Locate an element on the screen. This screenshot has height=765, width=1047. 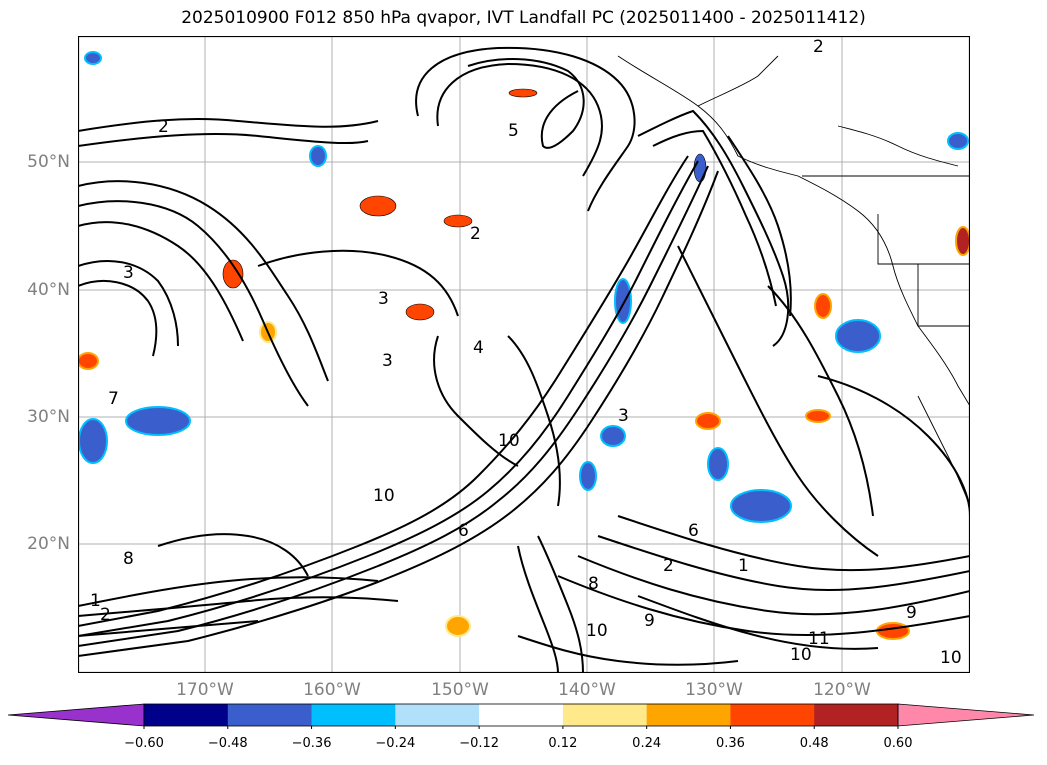
colorbar-extension-high is located at coordinates (966, 715).